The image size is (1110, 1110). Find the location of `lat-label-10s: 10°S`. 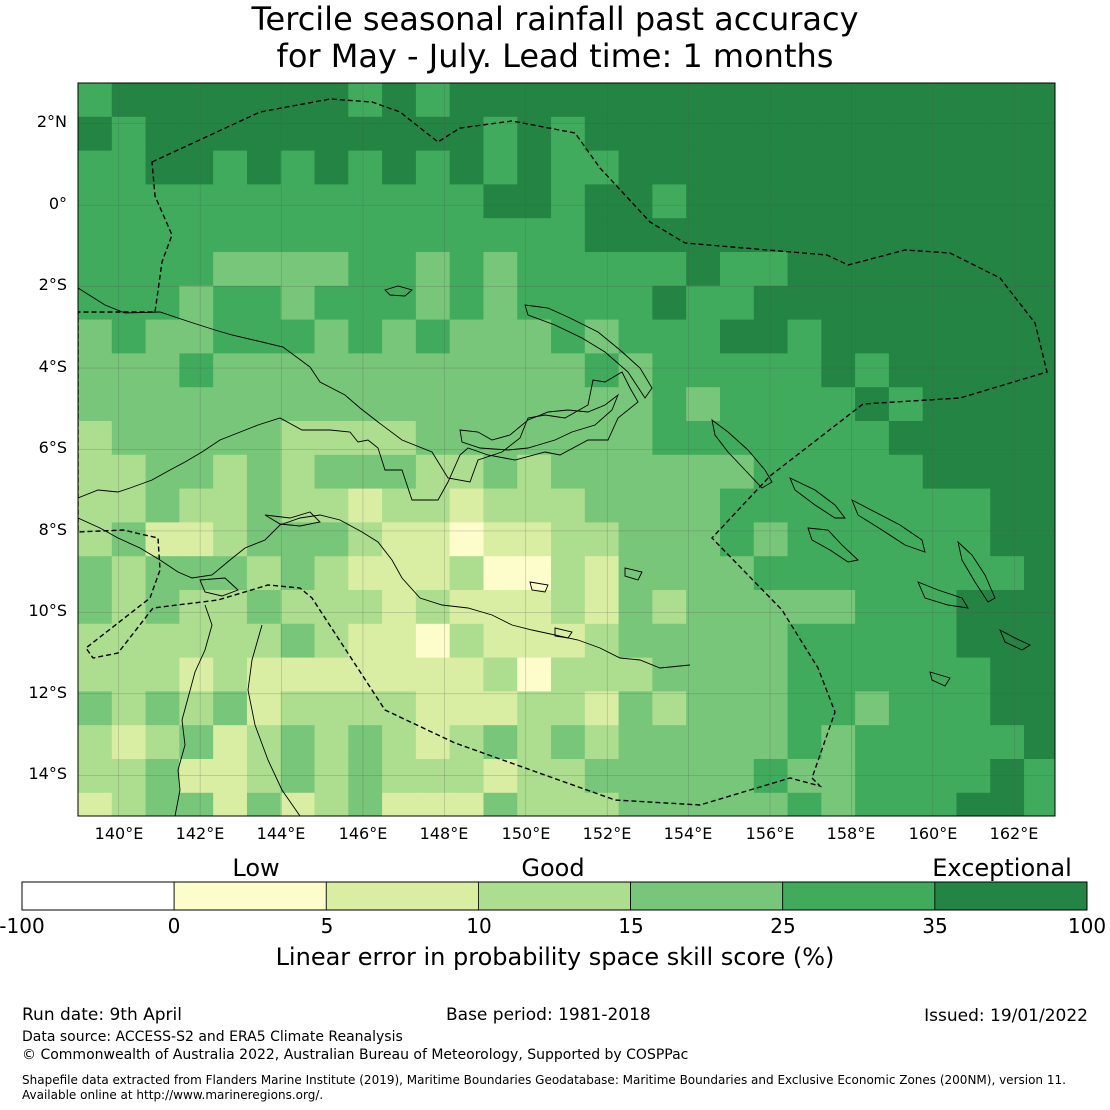

lat-label-10s: 10°S is located at coordinates (47, 610).